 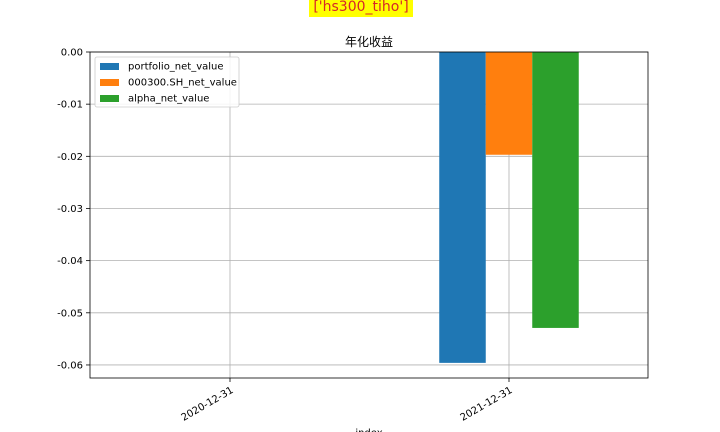 I want to click on x-tick-label: 2021-12-31, so click(x=487, y=404).